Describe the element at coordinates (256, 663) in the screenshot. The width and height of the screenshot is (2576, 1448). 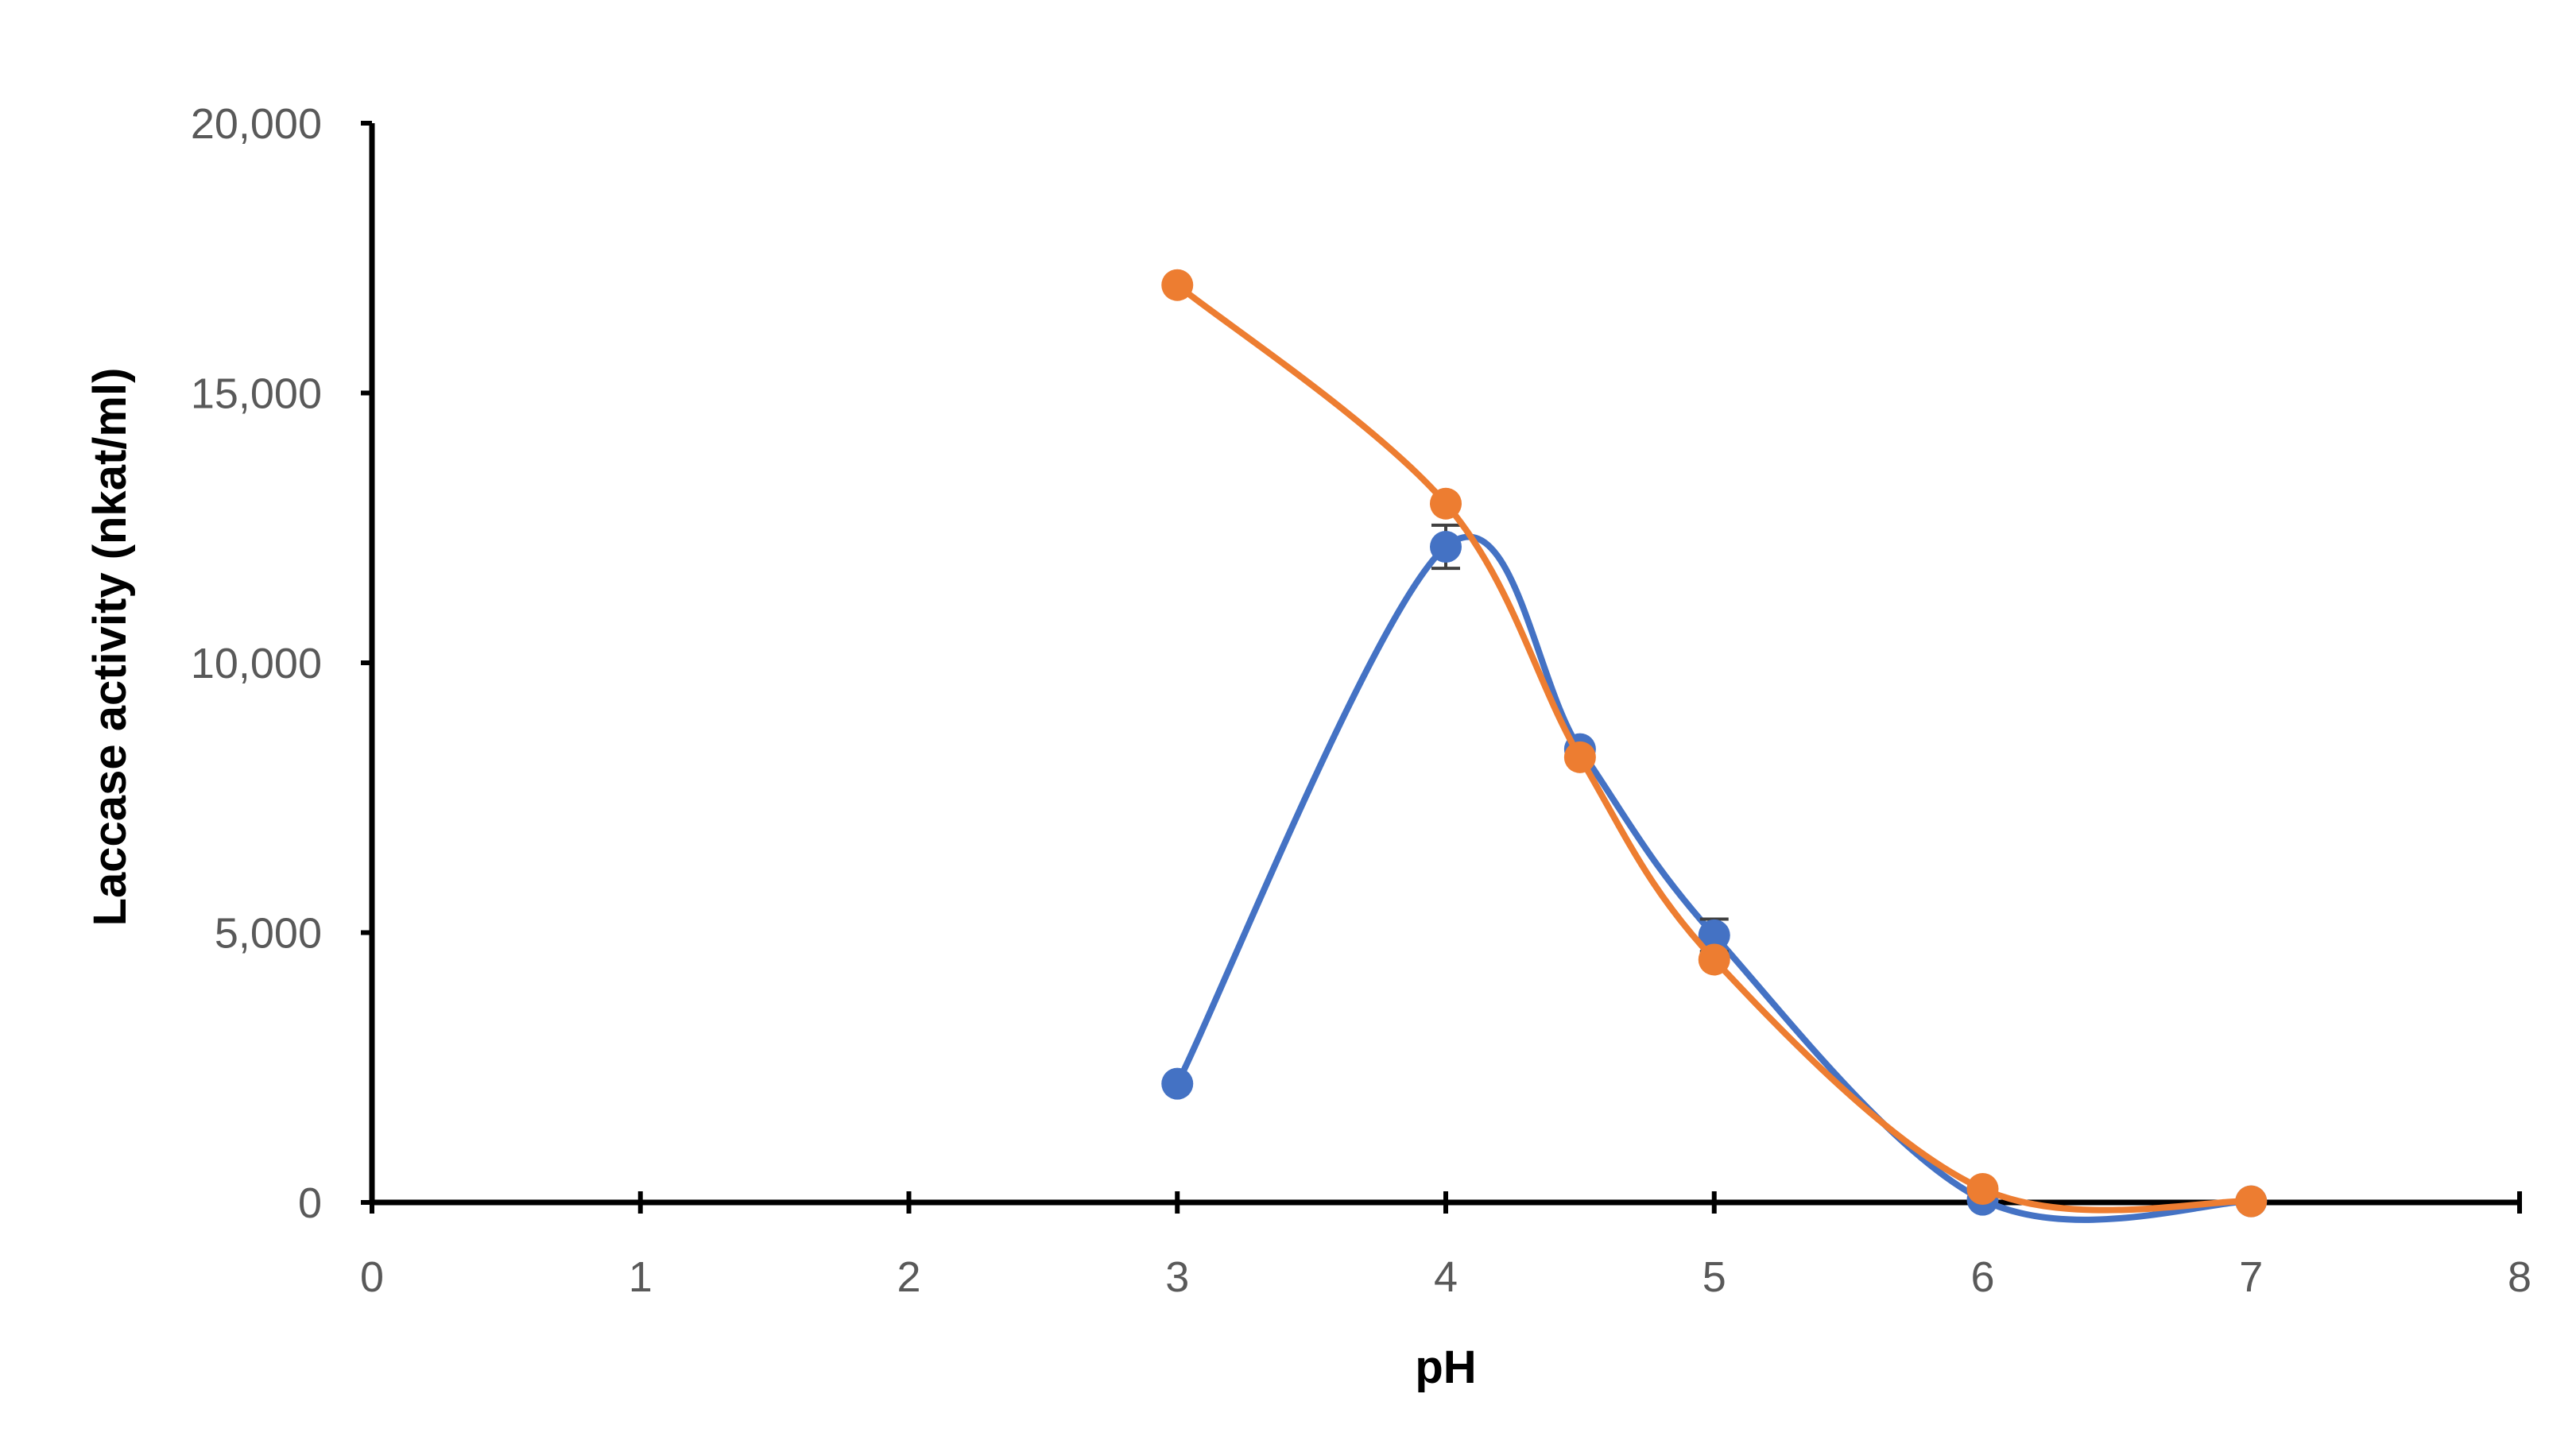
I see `y-tick-label: 10,000` at that location.